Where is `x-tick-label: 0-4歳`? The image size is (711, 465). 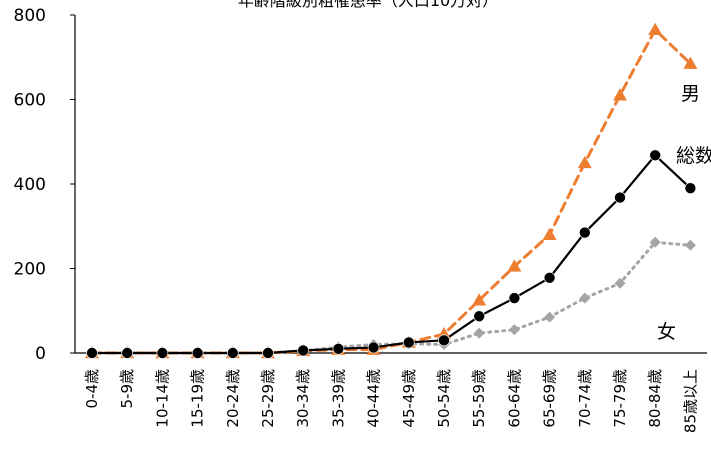 x-tick-label: 0-4歳 is located at coordinates (92, 389).